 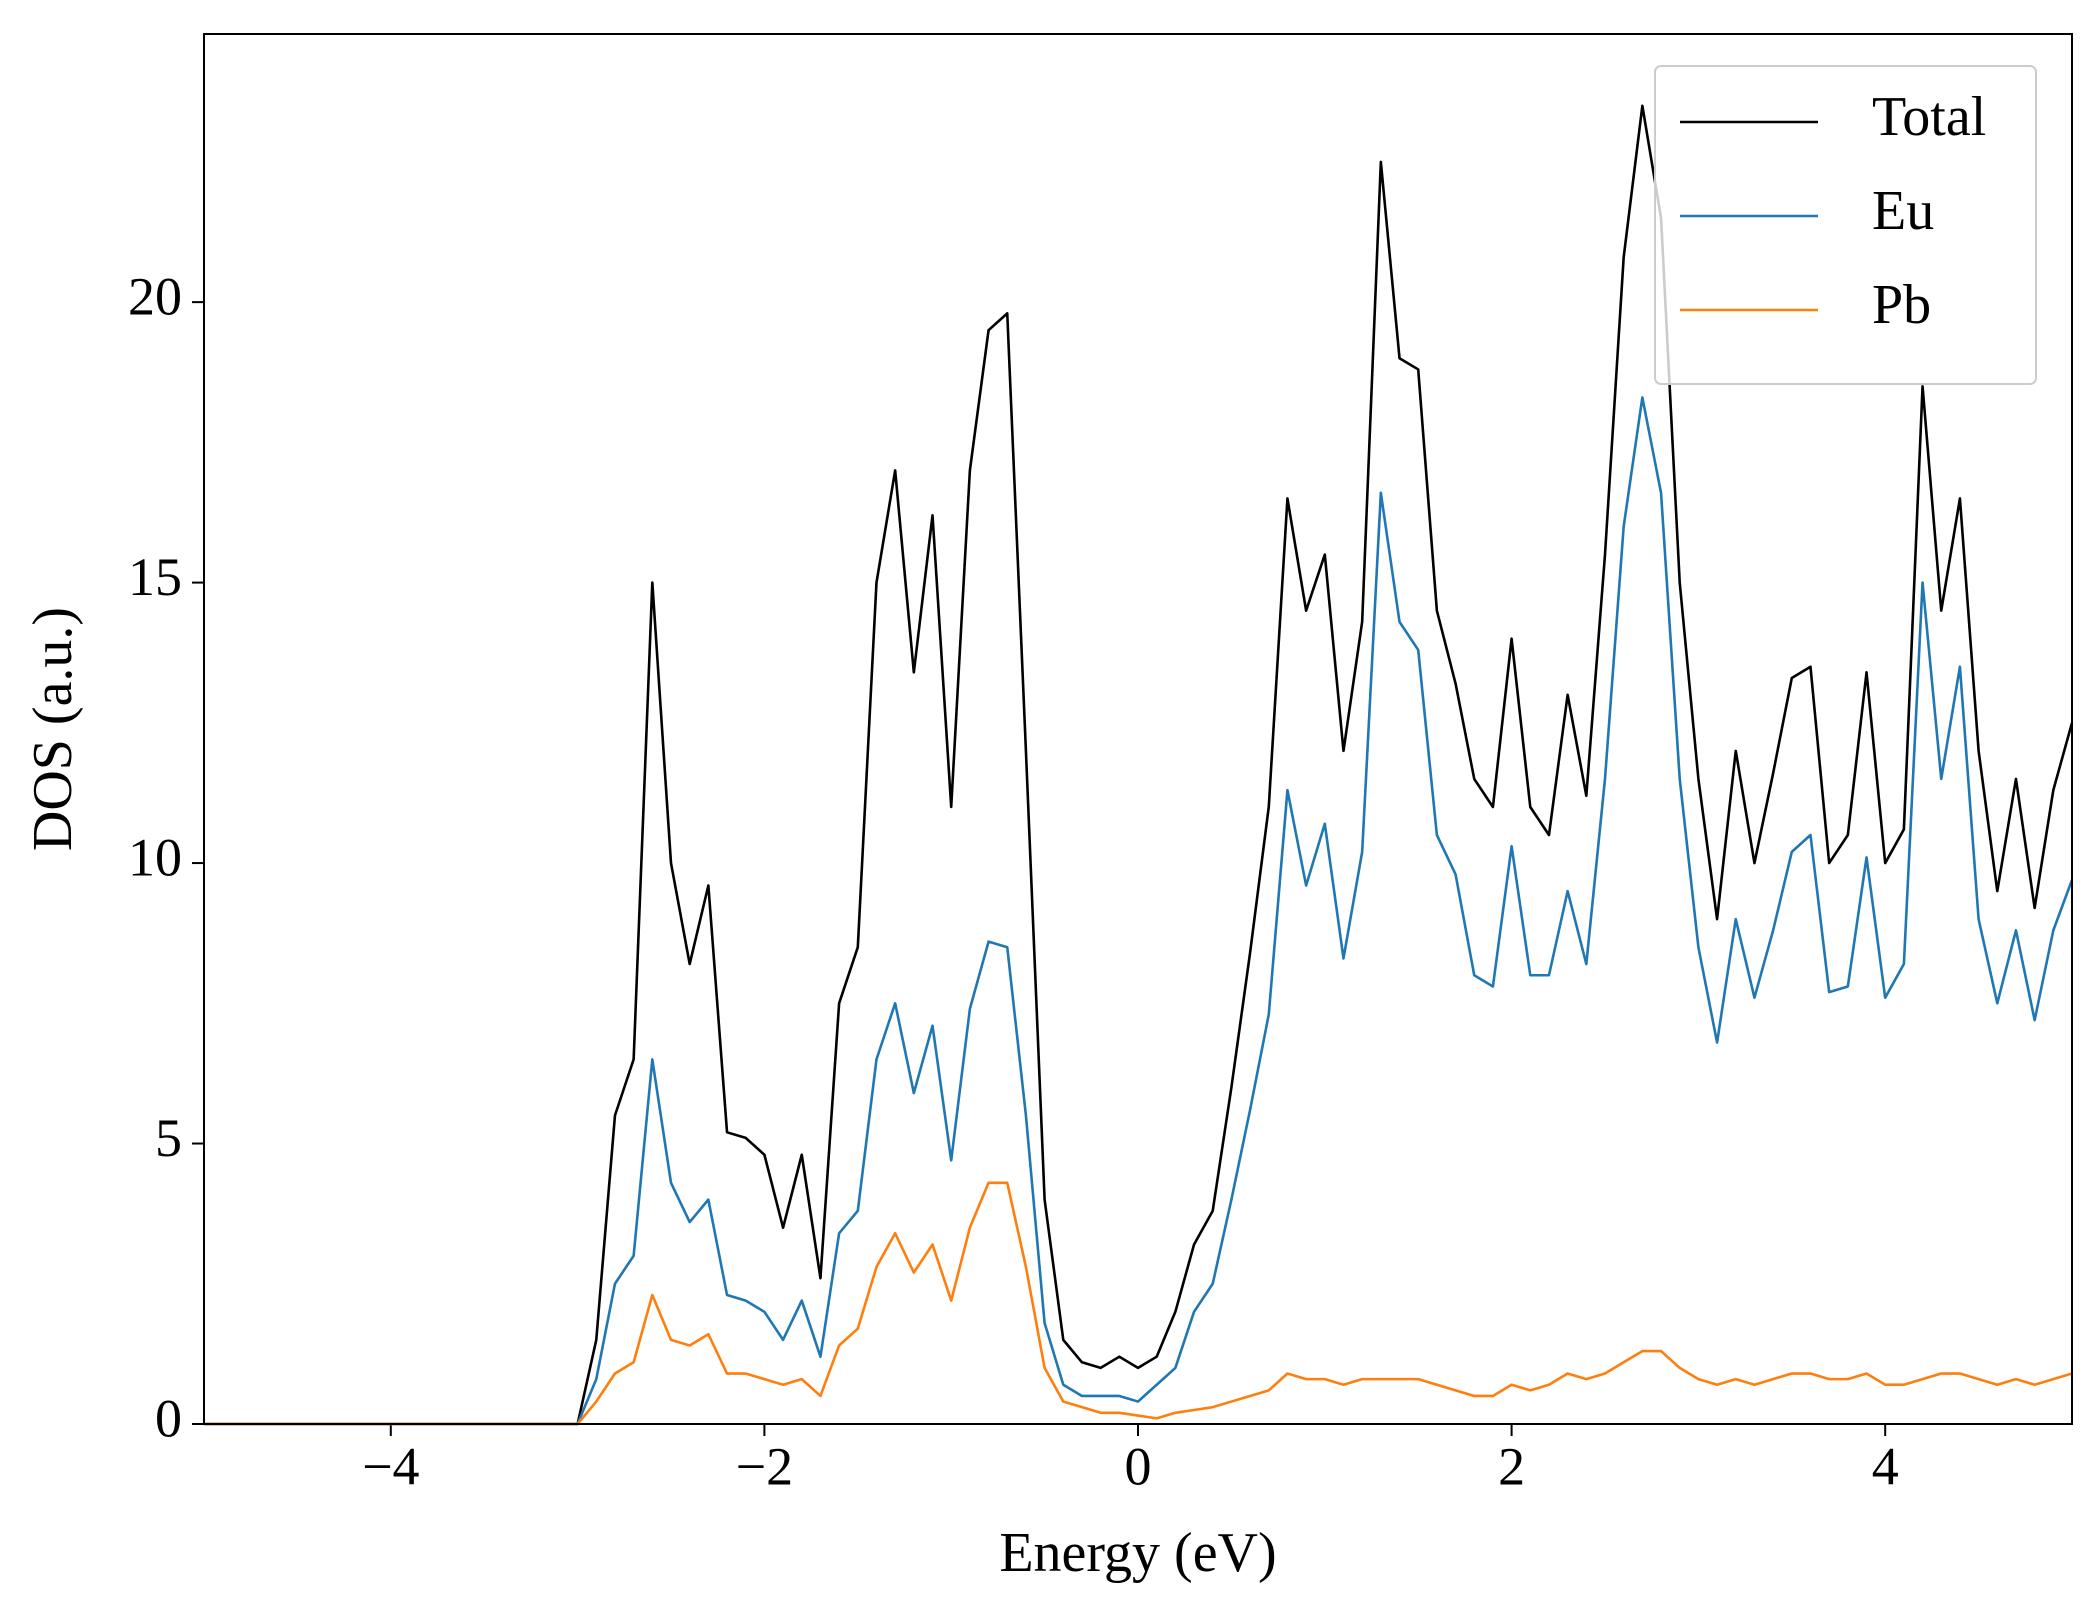 What do you see at coordinates (764, 1466) in the screenshot?
I see `x-tick-label: −2` at bounding box center [764, 1466].